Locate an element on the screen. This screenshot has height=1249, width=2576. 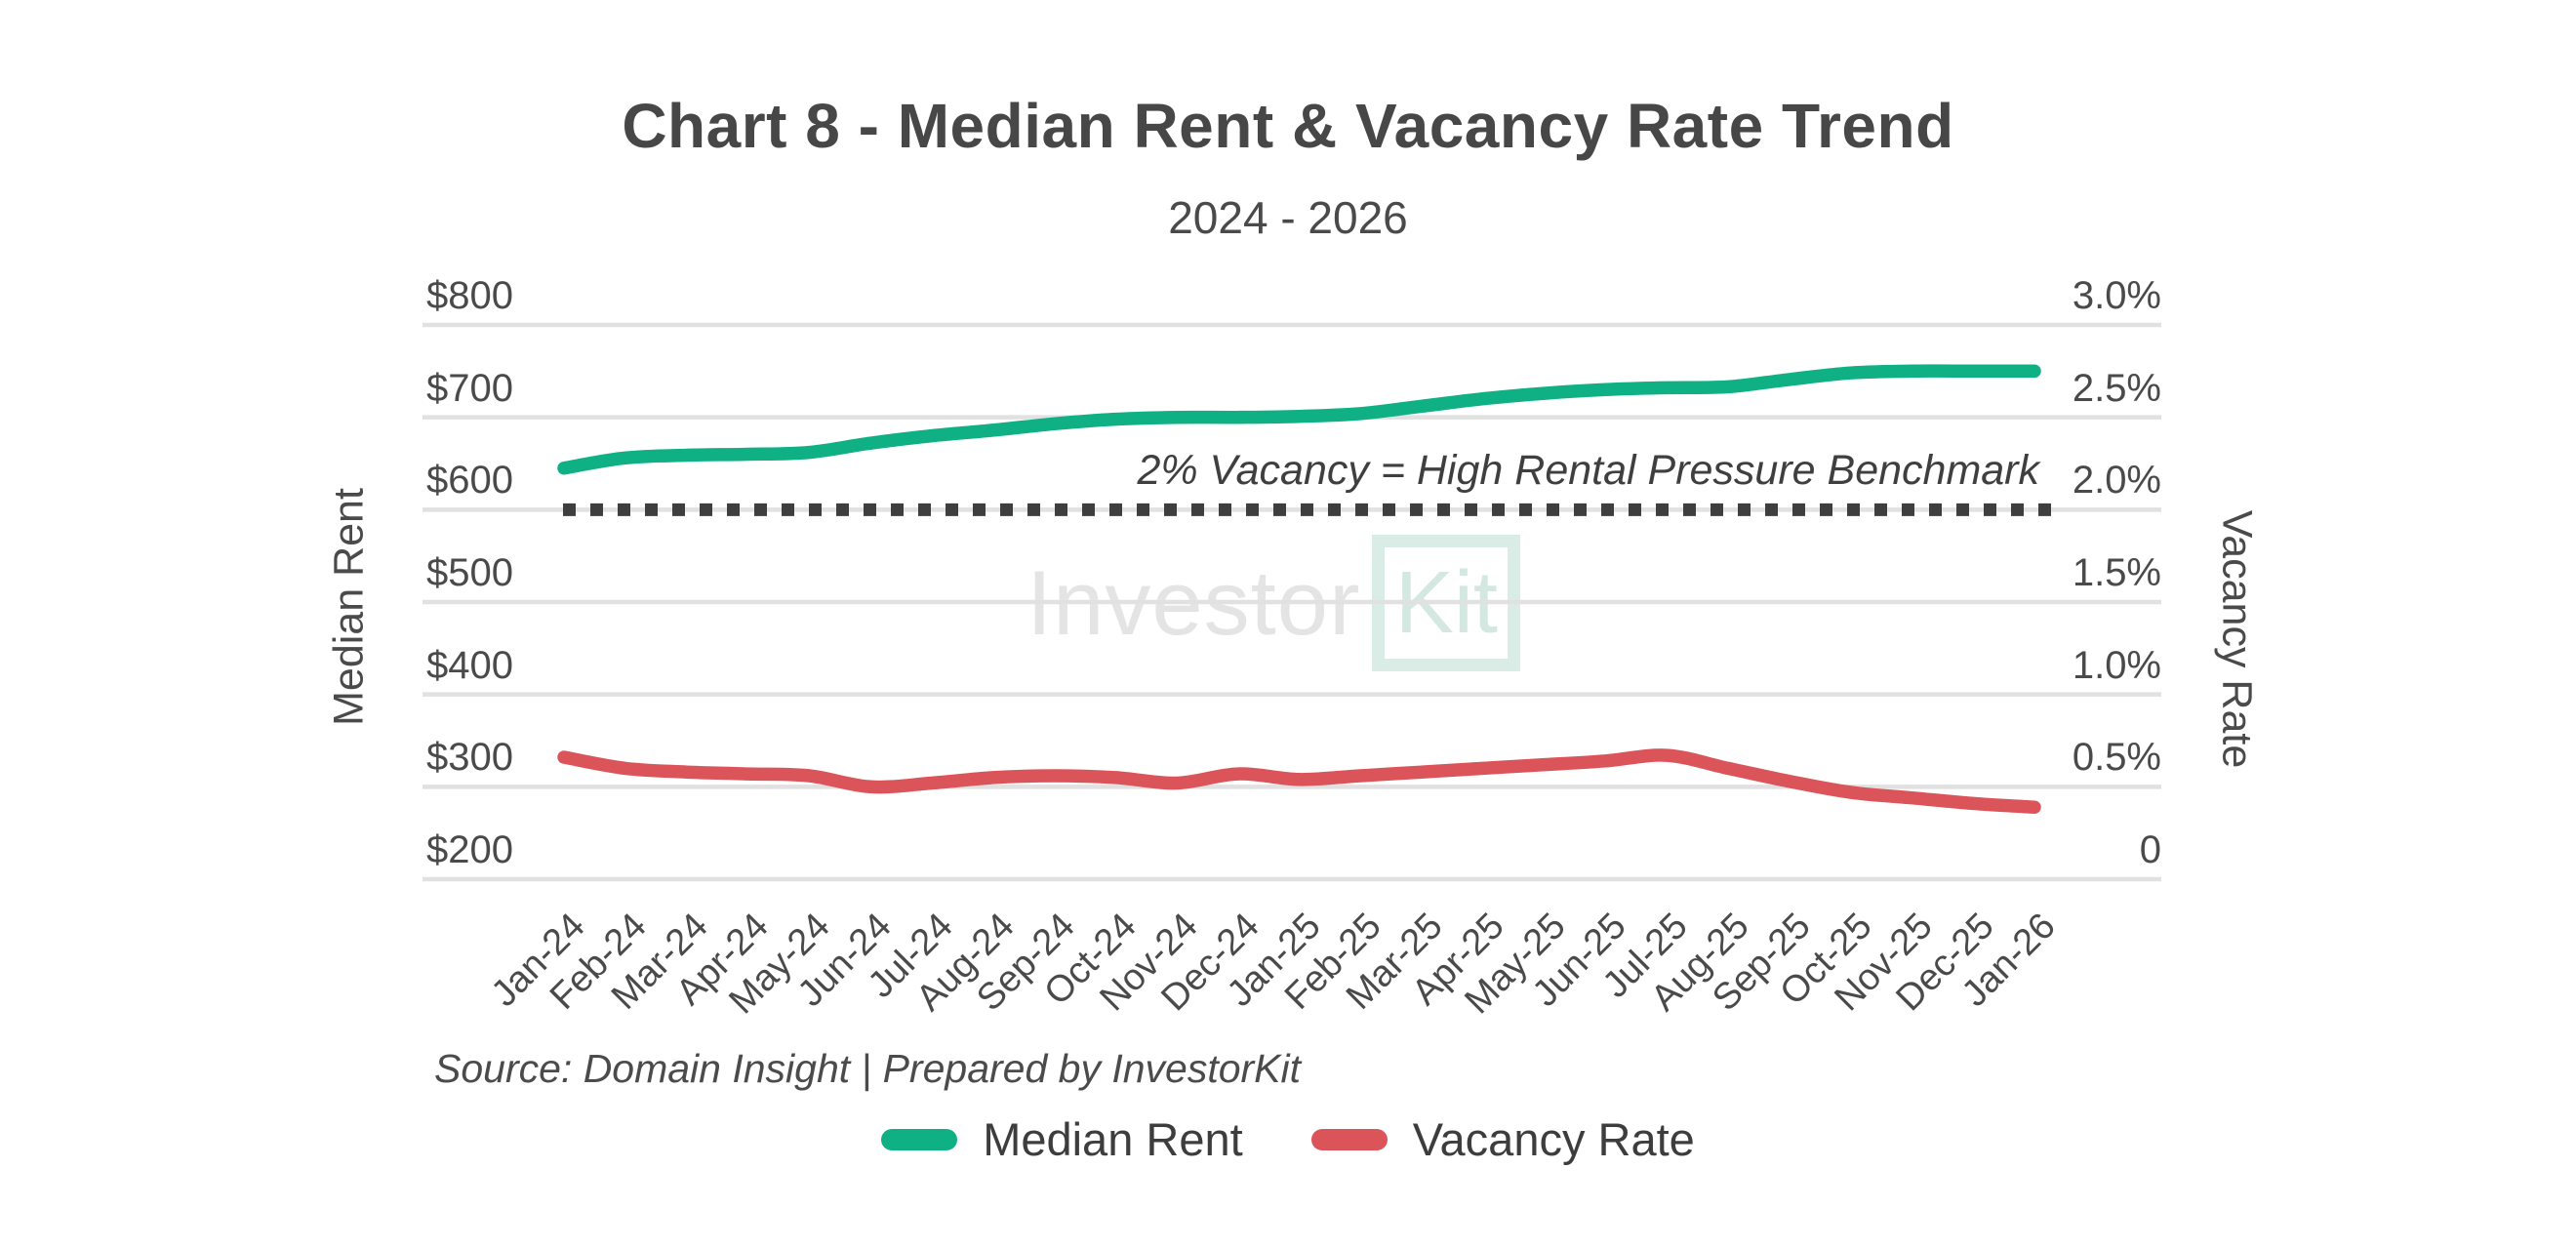
legend-swatch-median-rent is located at coordinates (919, 1139).